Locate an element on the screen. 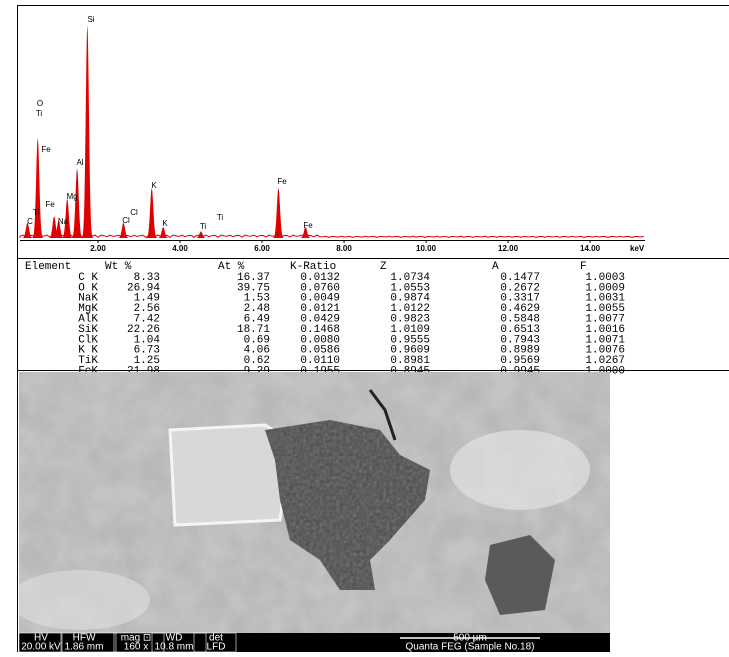 The height and width of the screenshot is (657, 729). peak-label: Mg is located at coordinates (71, 196).